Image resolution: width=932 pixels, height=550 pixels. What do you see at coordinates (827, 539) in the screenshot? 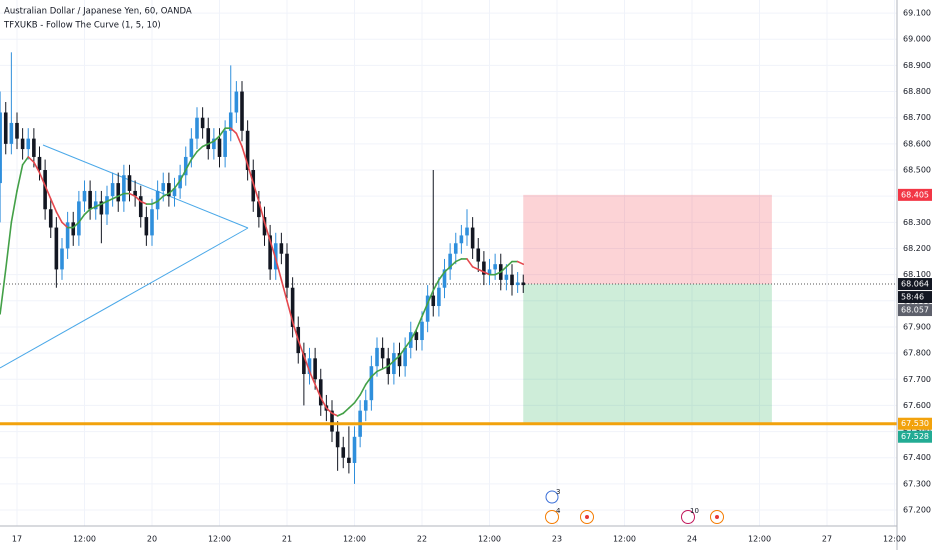
I see `x-tick-label: 27` at bounding box center [827, 539].